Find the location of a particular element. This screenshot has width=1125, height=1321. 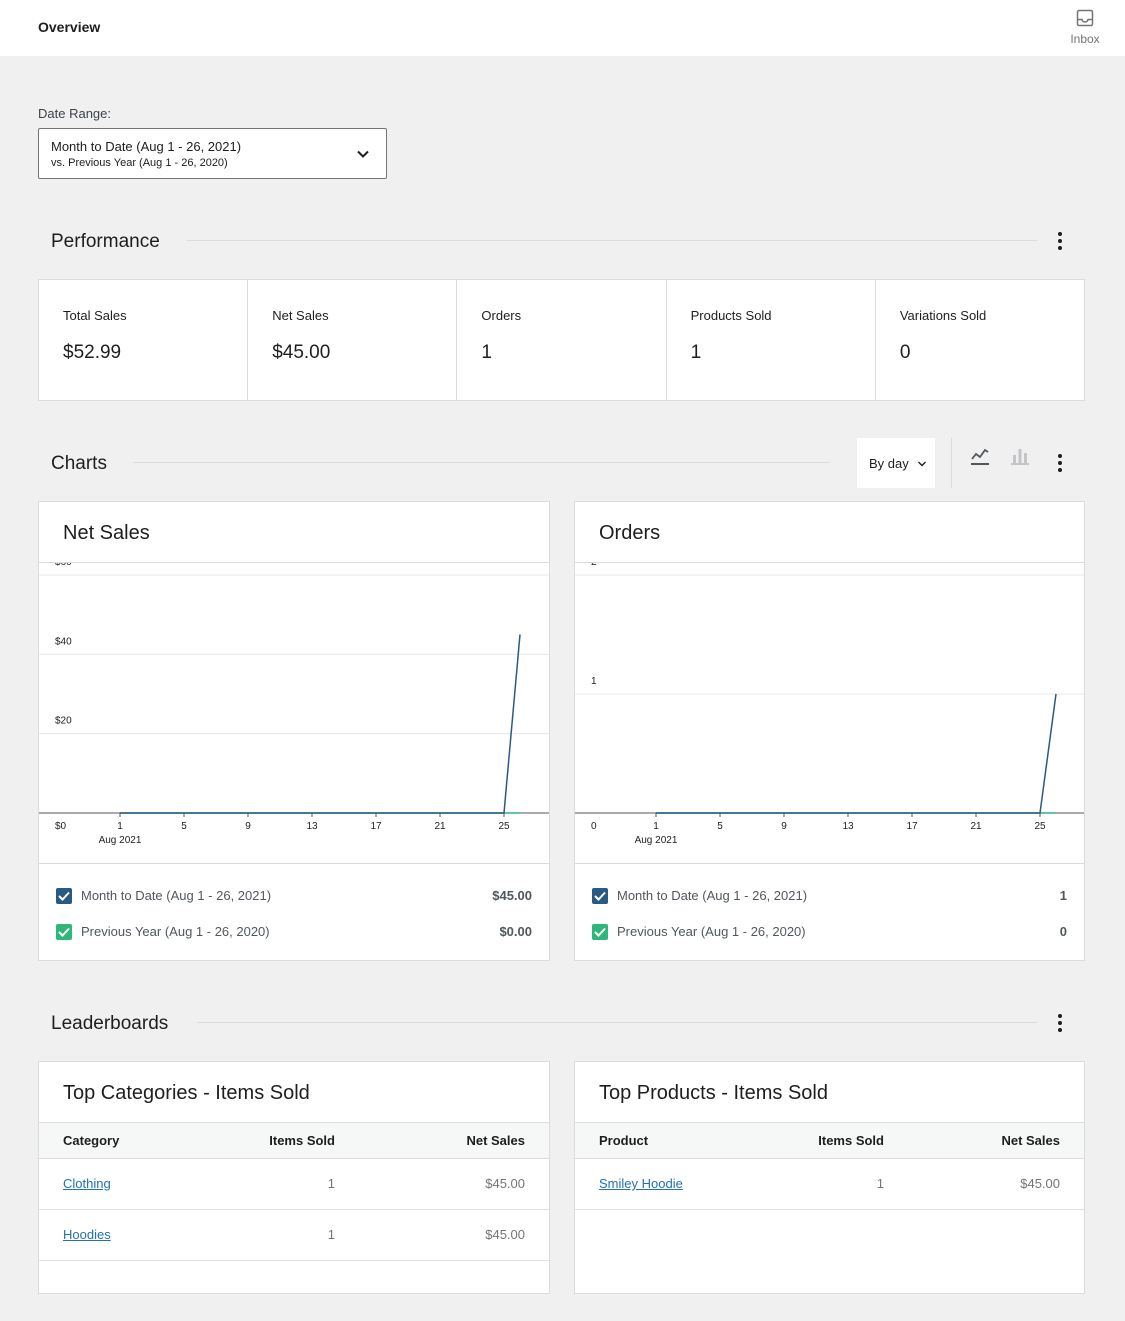

bar-chart-icon is located at coordinates (1020, 456).